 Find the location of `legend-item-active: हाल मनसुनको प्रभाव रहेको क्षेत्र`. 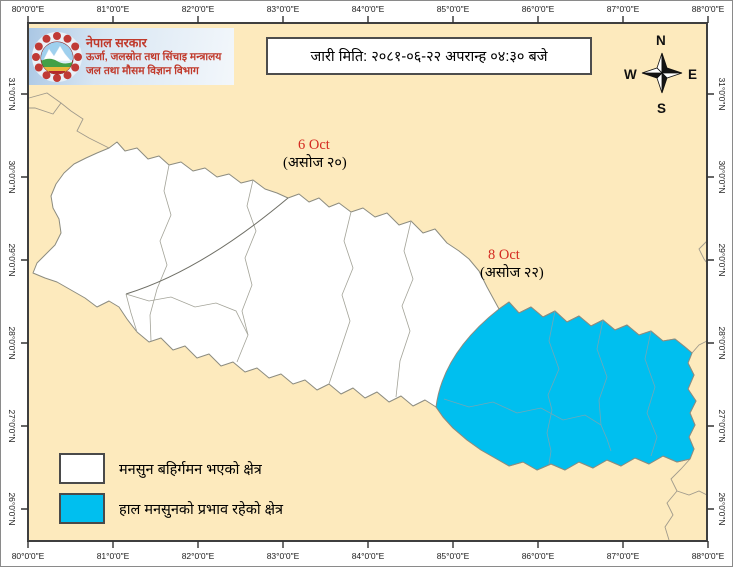

legend-item-active: हाल मनसुनको प्रभाव रहेको क्षेत्र is located at coordinates (171, 508).